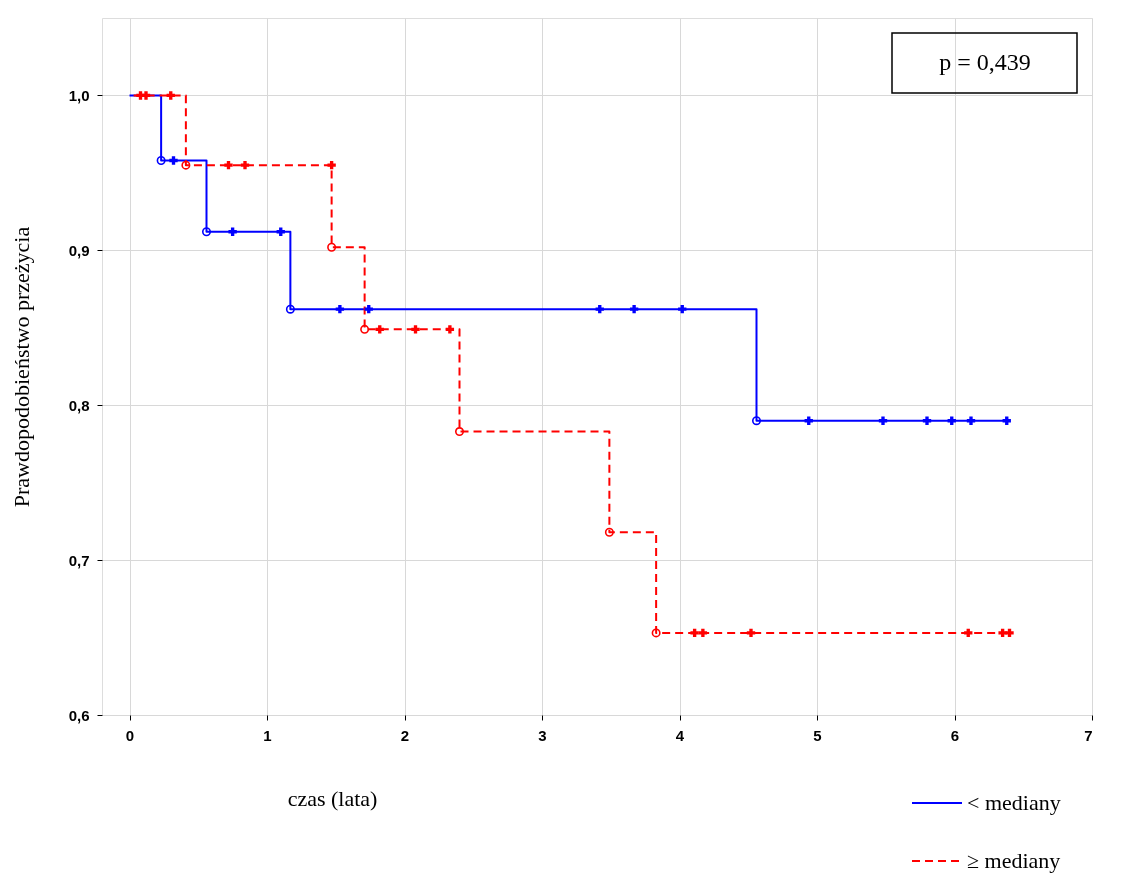  Describe the element at coordinates (817, 735) in the screenshot. I see `x-tick-label: 5` at that location.